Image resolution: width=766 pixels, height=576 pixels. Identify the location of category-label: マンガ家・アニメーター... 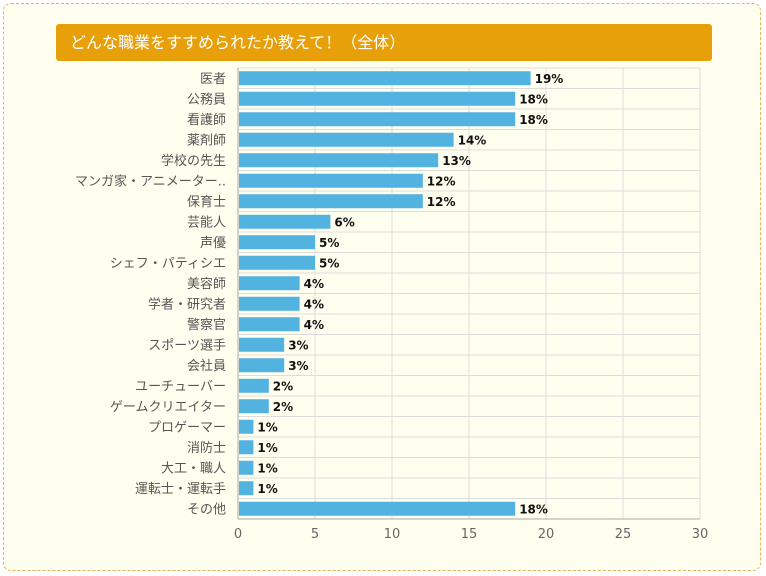
(150, 181).